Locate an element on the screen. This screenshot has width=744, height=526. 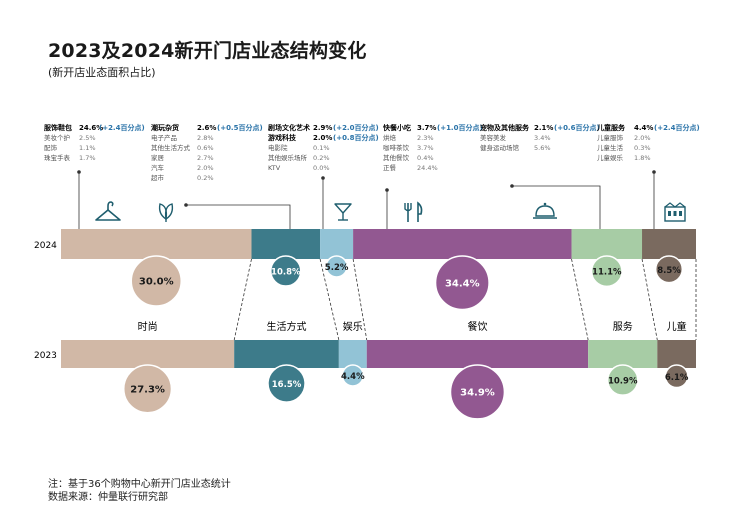
detail-header-change: (+0.8百分点) is located at coordinates (356, 137).